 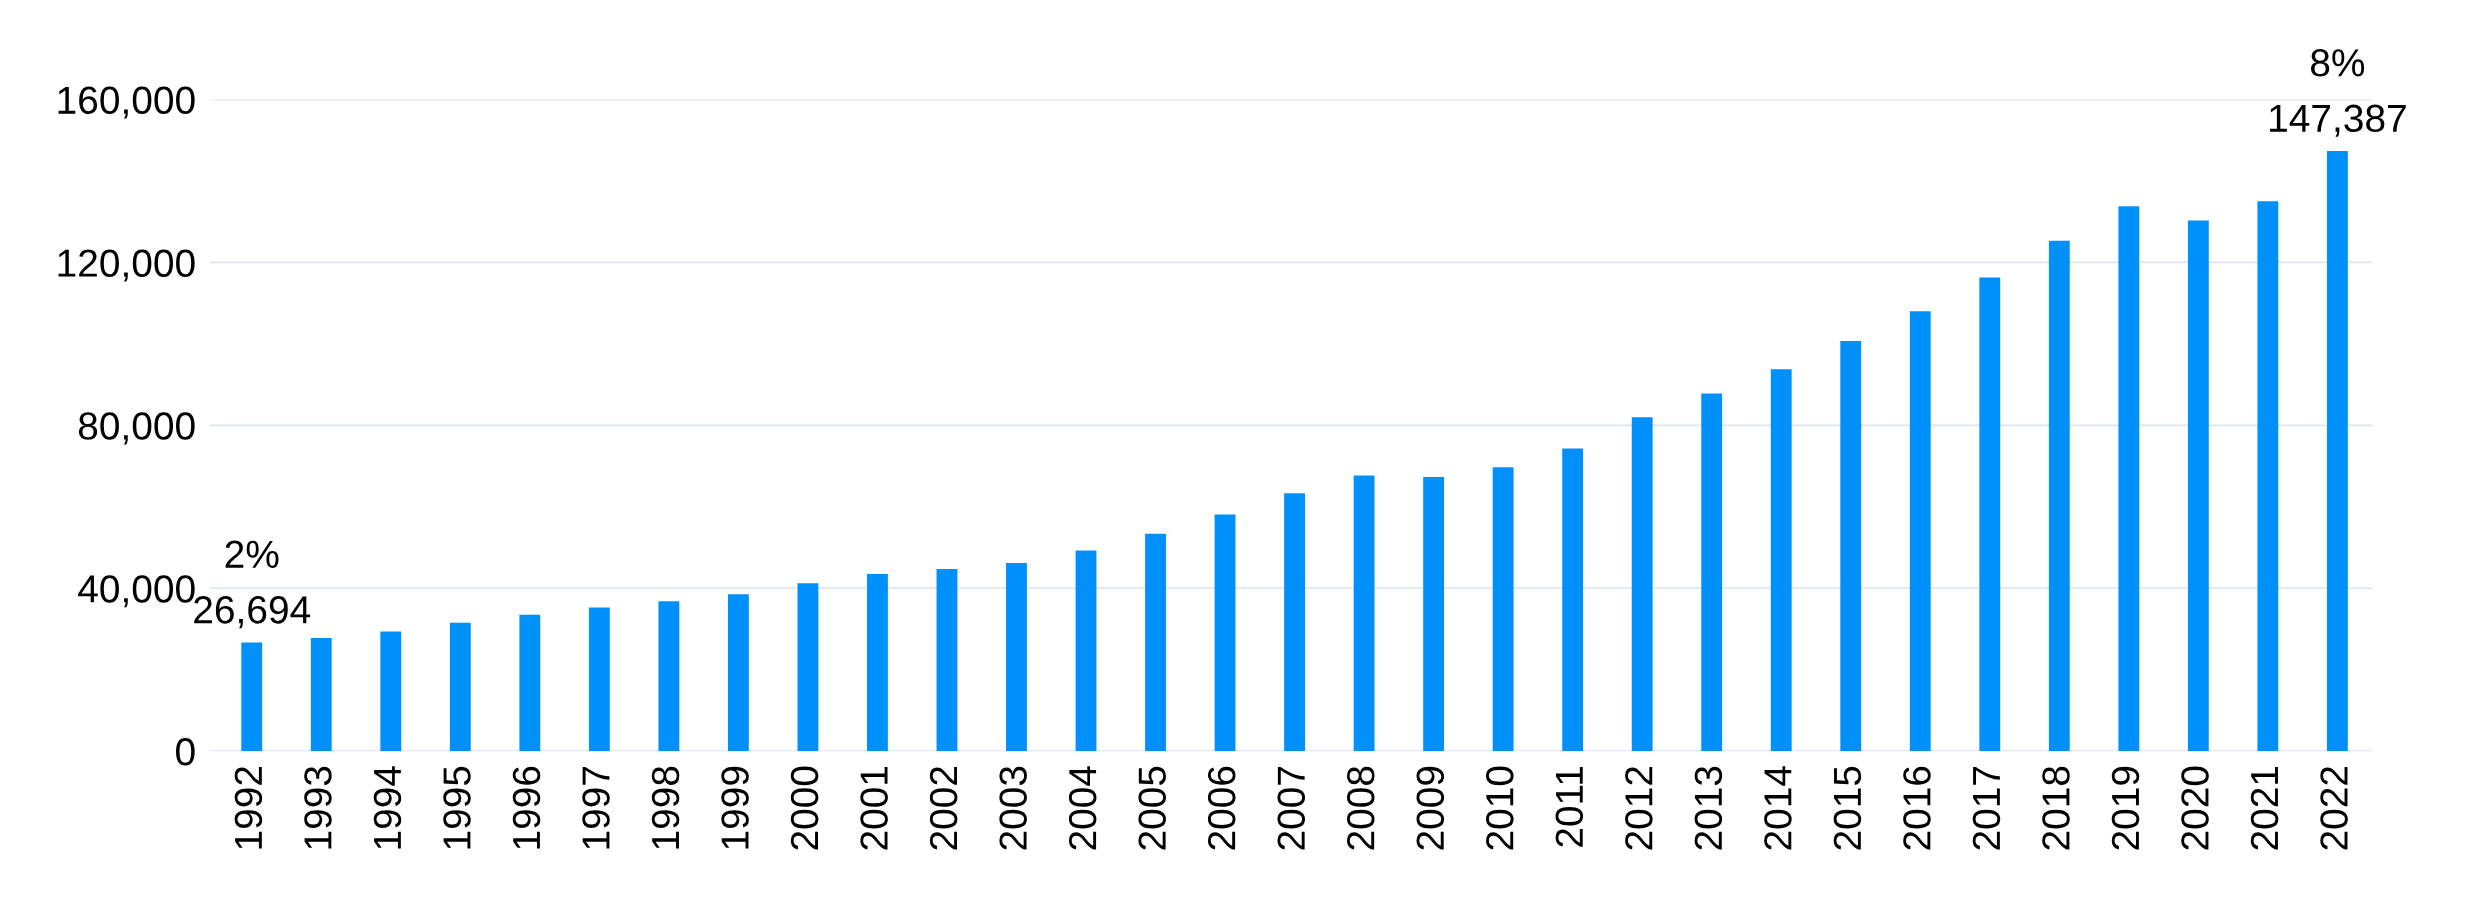 I want to click on y-tick-label: 40,000, so click(x=136, y=591).